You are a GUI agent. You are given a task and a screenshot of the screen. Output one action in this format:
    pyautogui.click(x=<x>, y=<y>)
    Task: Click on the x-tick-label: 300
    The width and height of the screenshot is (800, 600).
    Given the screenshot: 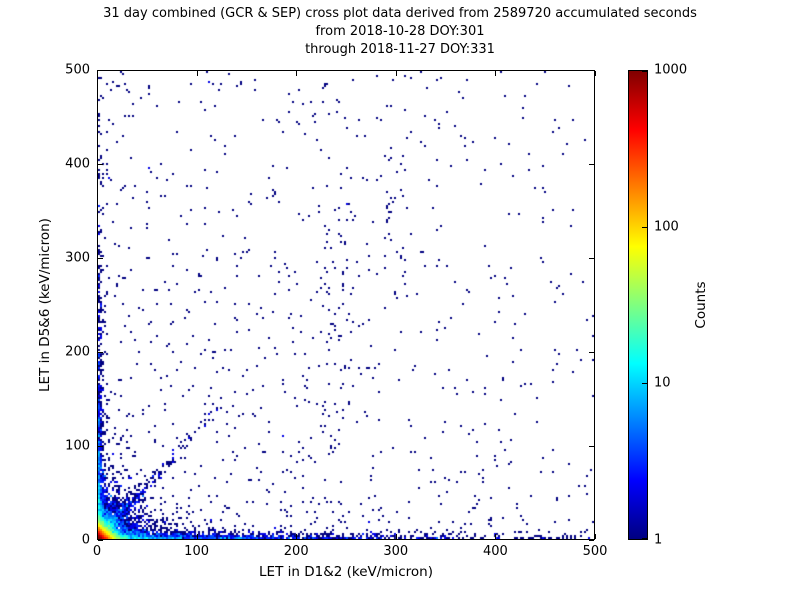 What is the action you would take?
    pyautogui.click(x=396, y=551)
    